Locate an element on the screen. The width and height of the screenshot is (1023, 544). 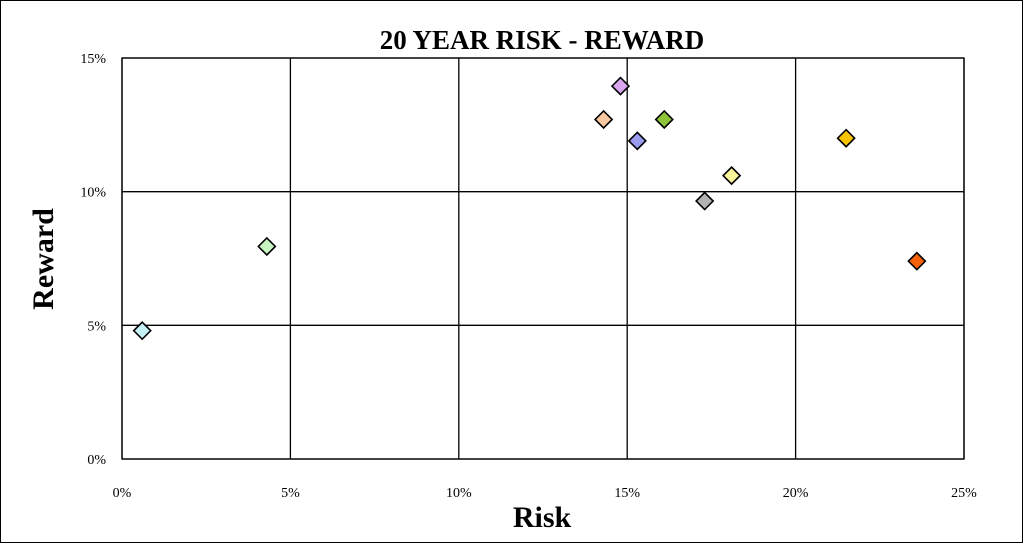
x-tick-label: 5% is located at coordinates (290, 493).